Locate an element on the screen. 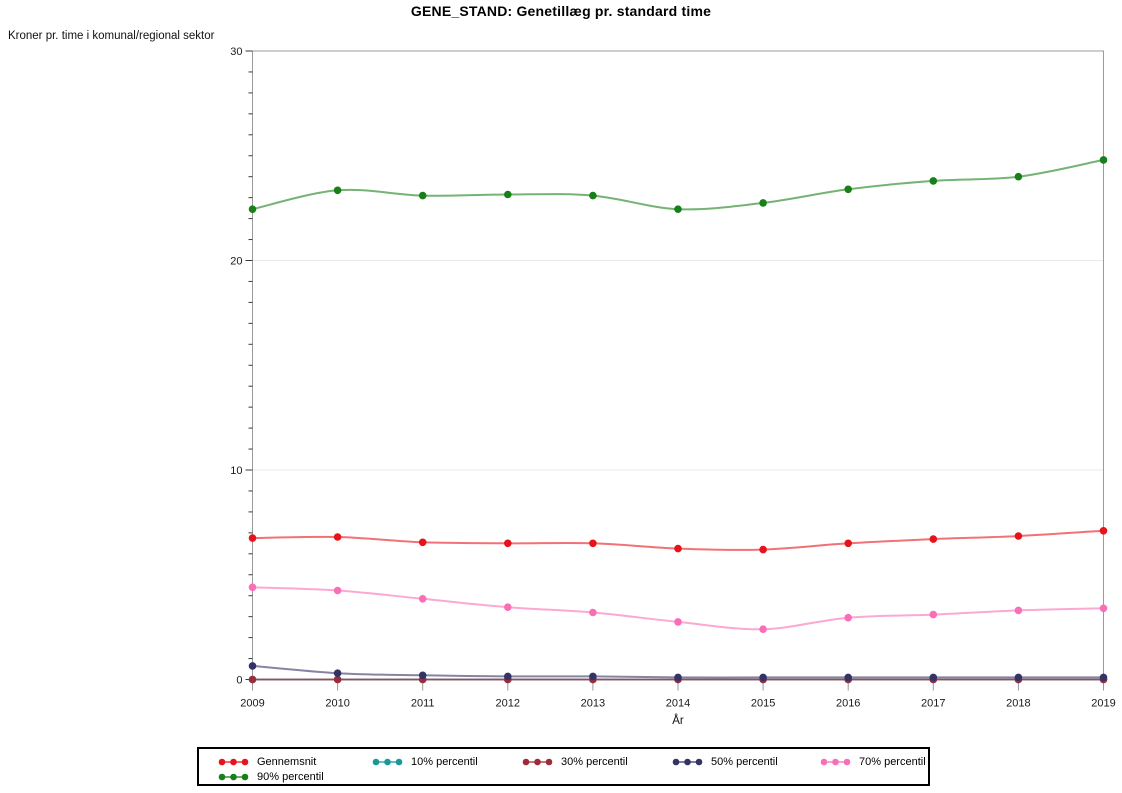 The height and width of the screenshot is (793, 1122). legend-item-50-percentil: 50% percentil is located at coordinates (724, 762).